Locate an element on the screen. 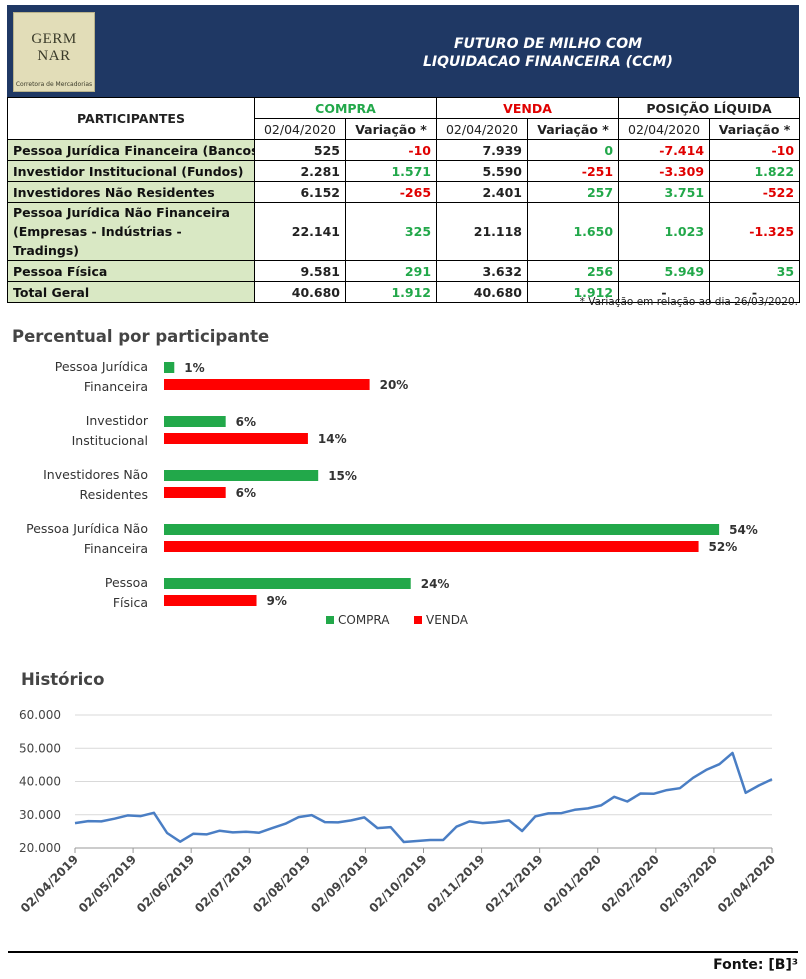 The width and height of the screenshot is (806, 979). x-tick-label: 02/04/2020 is located at coordinates (746, 883).